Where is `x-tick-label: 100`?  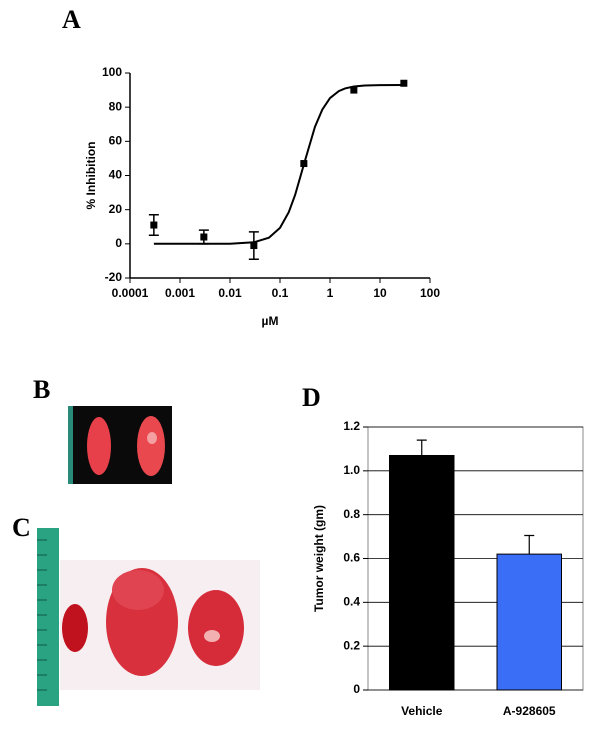 x-tick-label: 100 is located at coordinates (430, 293).